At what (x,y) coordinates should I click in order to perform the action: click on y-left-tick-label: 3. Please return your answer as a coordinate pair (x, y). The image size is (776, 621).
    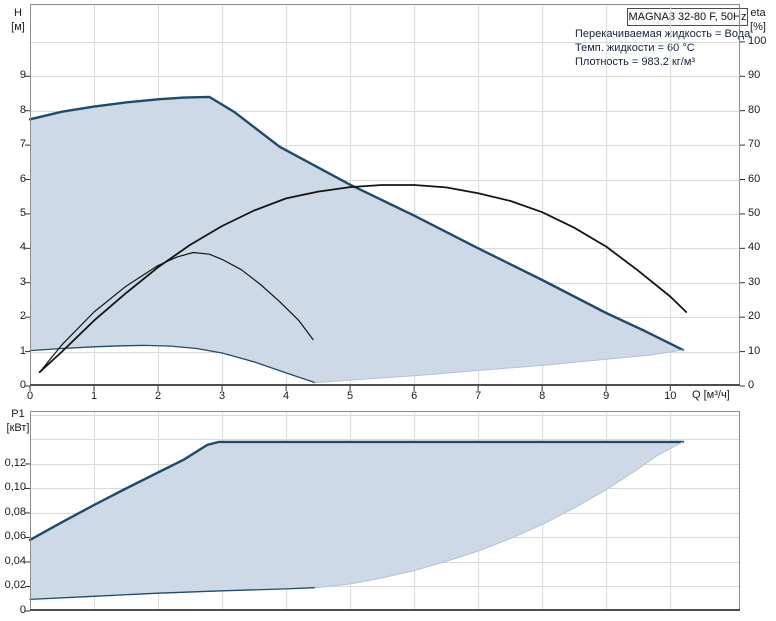
    Looking at the image, I should click on (22, 281).